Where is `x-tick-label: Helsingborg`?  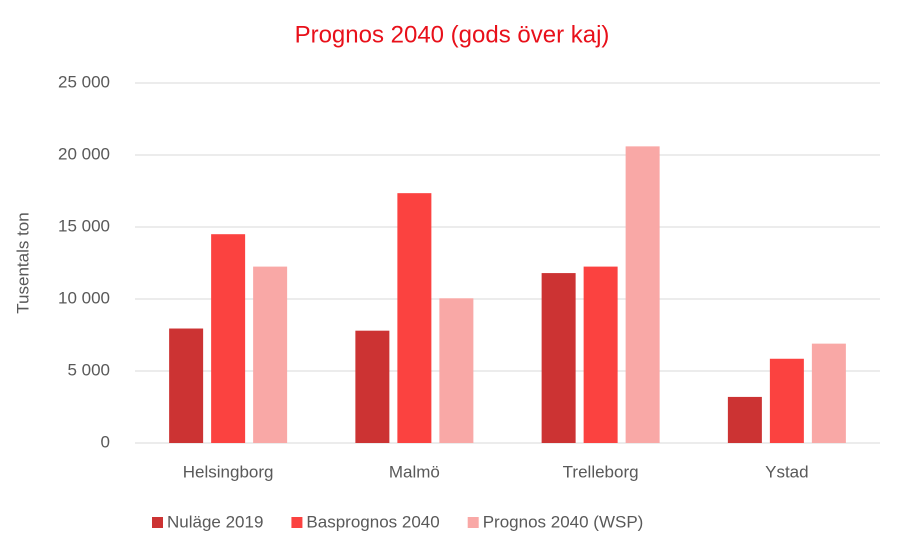 x-tick-label: Helsingborg is located at coordinates (228, 471).